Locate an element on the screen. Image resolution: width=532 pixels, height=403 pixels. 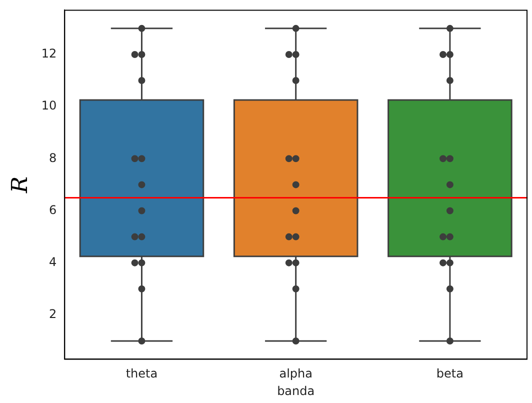
y-tick-label: 10 is located at coordinates (49, 105).